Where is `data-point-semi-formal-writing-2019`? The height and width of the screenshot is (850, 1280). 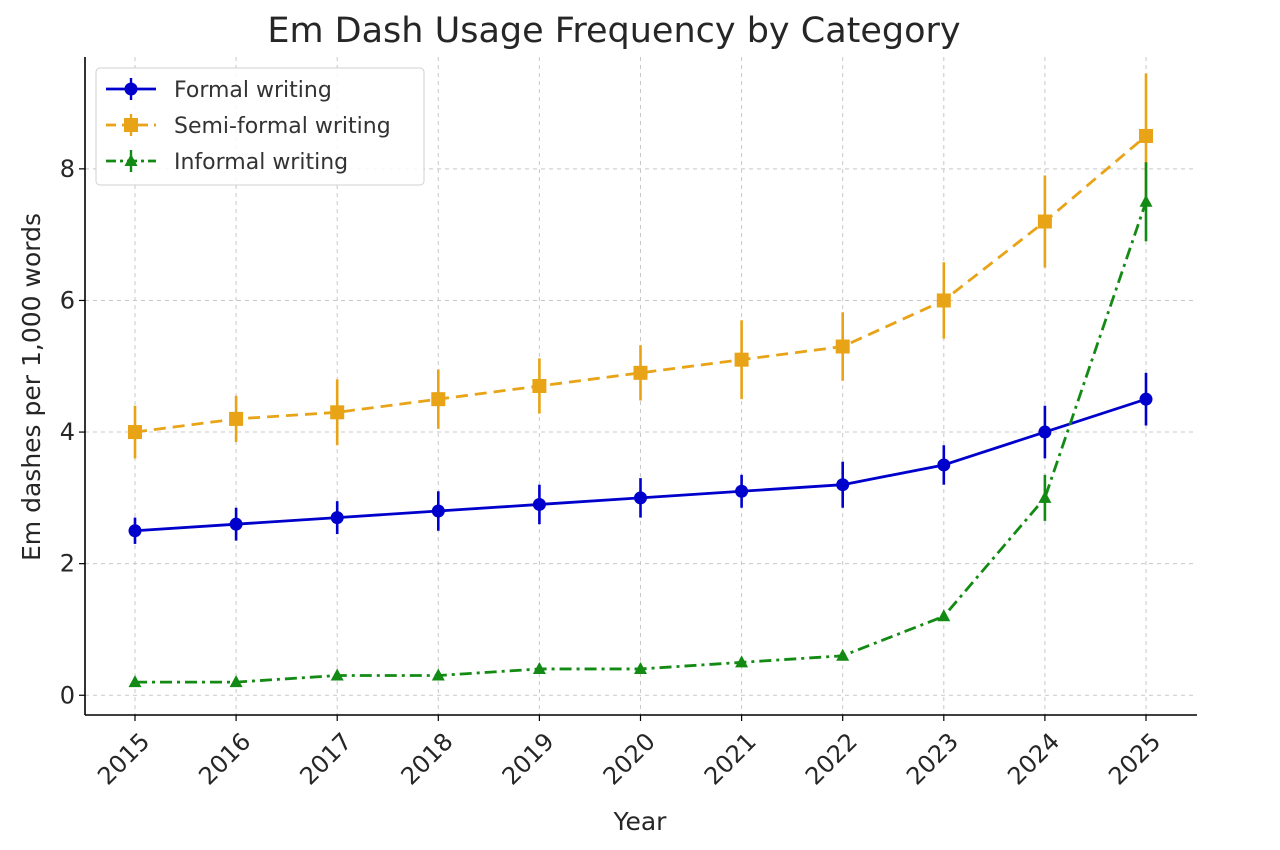
data-point-semi-formal-writing-2019 is located at coordinates (539, 386).